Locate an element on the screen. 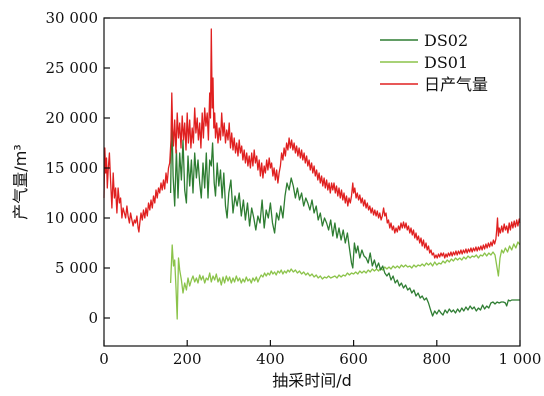 This screenshot has height=396, width=544. x-tick-label: 0 is located at coordinates (104, 359).